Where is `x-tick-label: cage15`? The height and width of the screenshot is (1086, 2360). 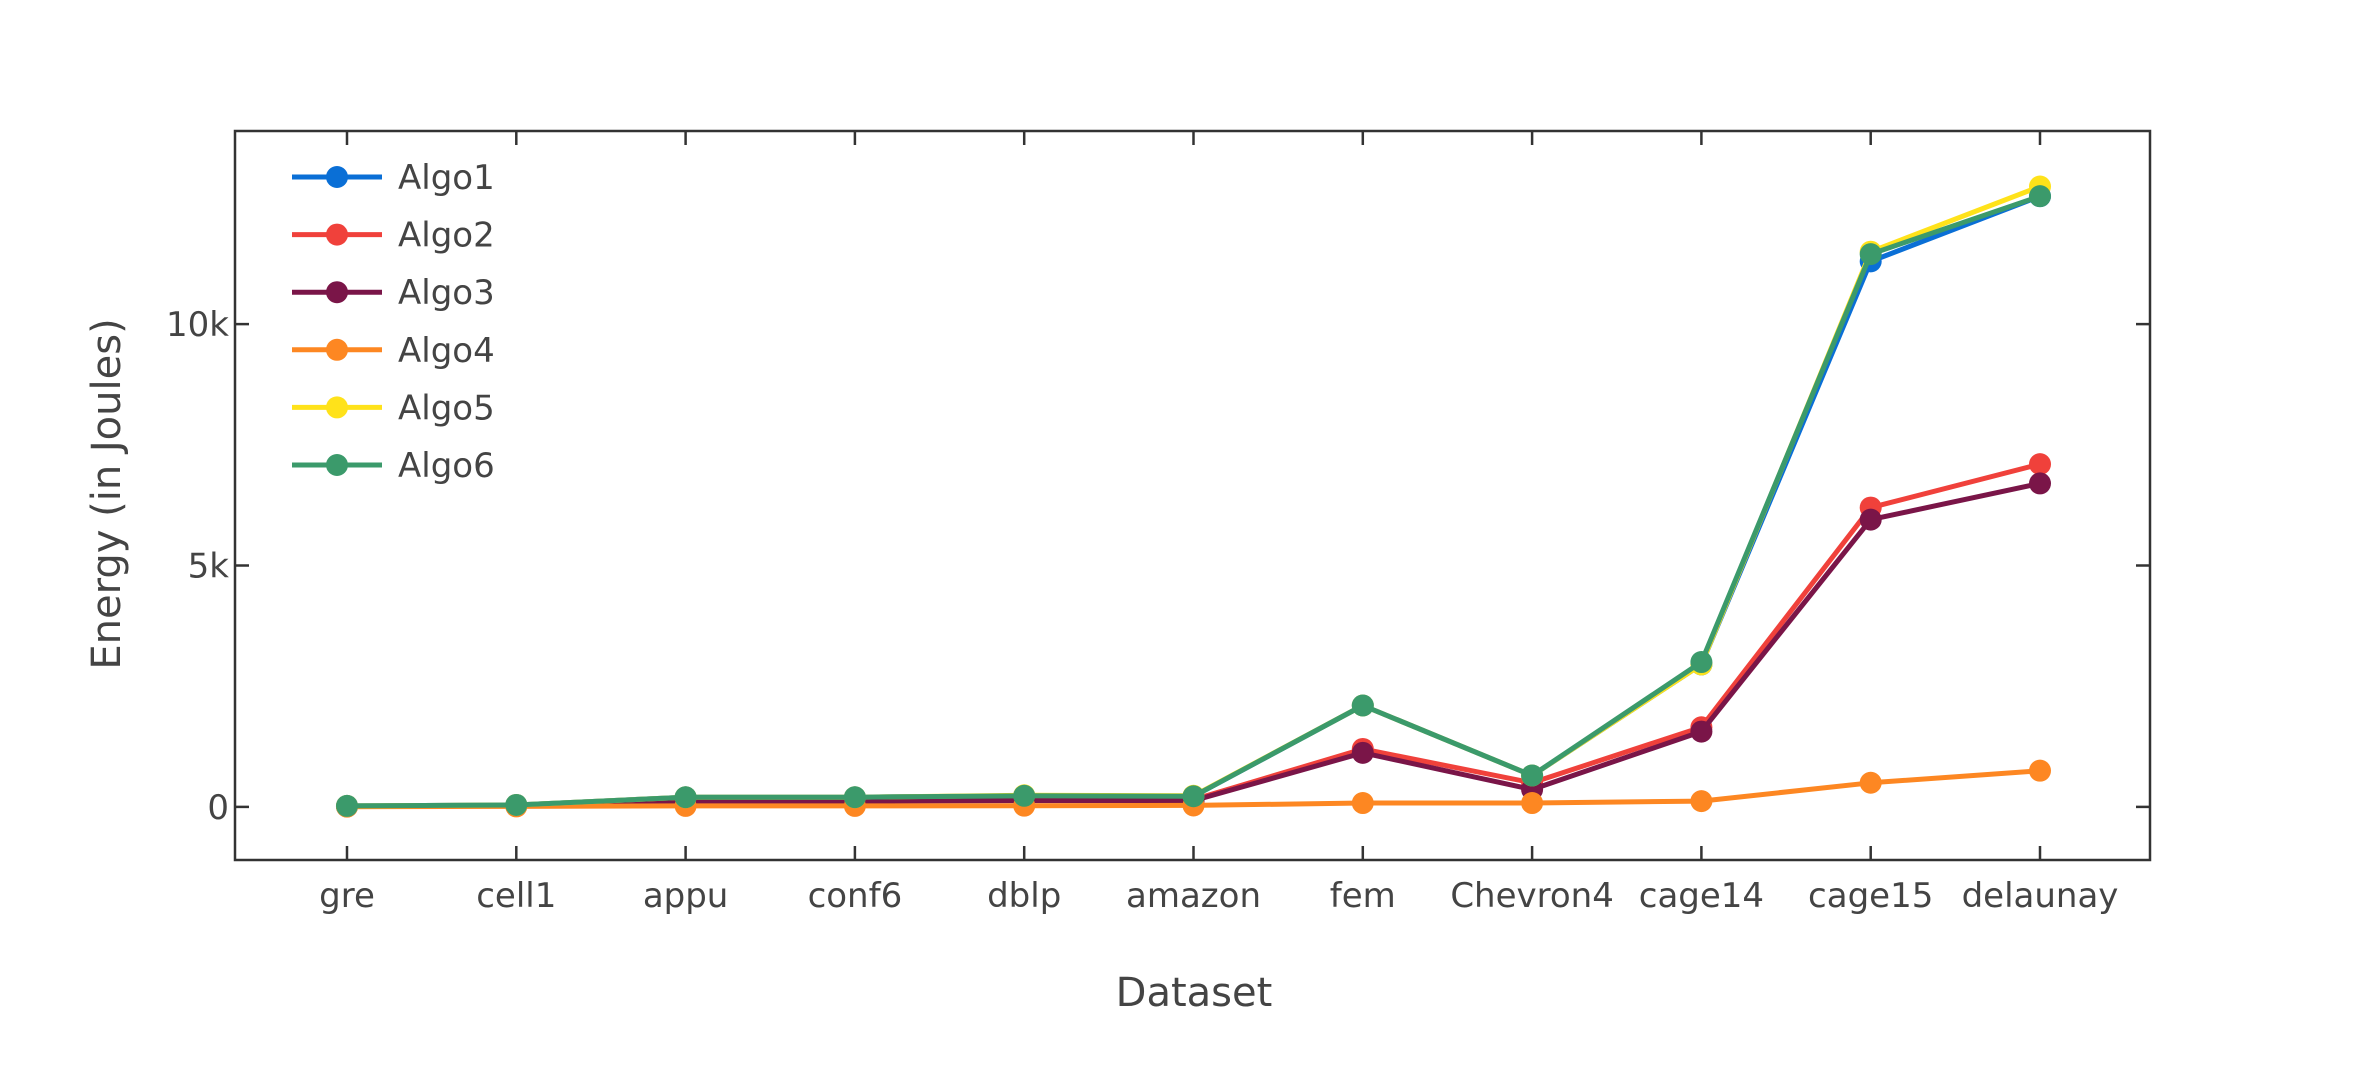
x-tick-label: cage15 is located at coordinates (1870, 896).